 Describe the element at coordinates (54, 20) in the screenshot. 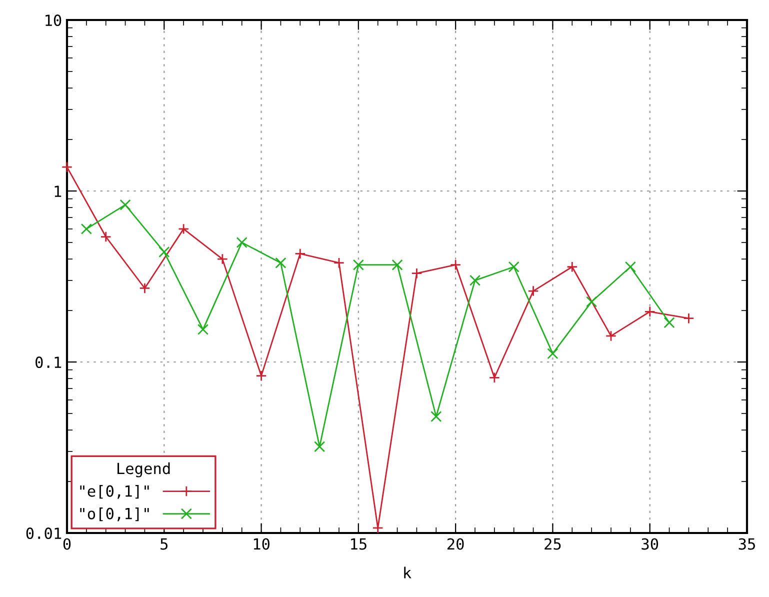

I see `y-tick-label: 10` at that location.